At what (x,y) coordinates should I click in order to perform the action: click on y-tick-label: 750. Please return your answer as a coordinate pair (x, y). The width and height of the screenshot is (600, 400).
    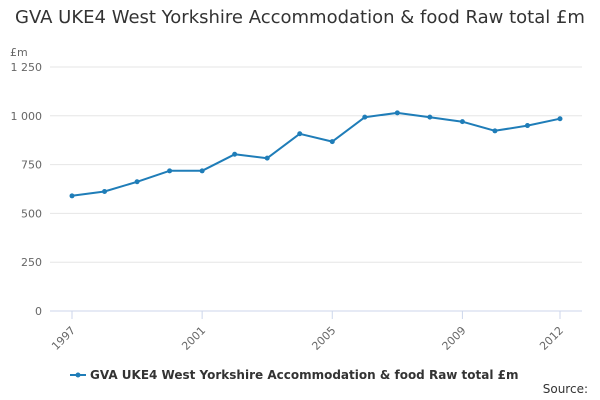
    Looking at the image, I should click on (31, 165).